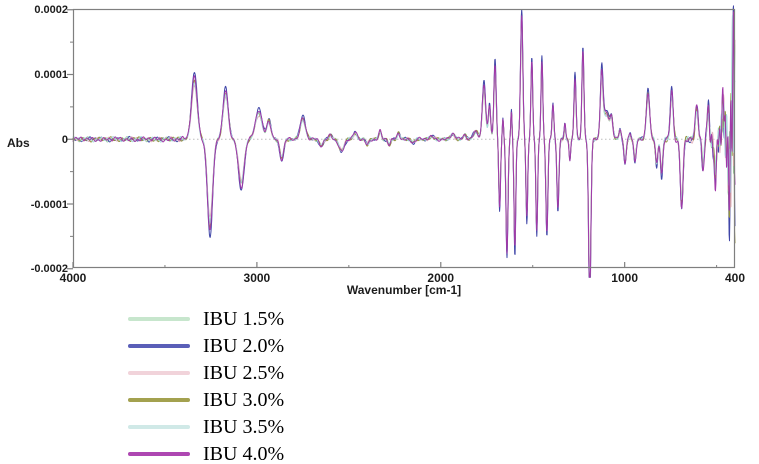  I want to click on x-tick-label: 400, so click(735, 278).